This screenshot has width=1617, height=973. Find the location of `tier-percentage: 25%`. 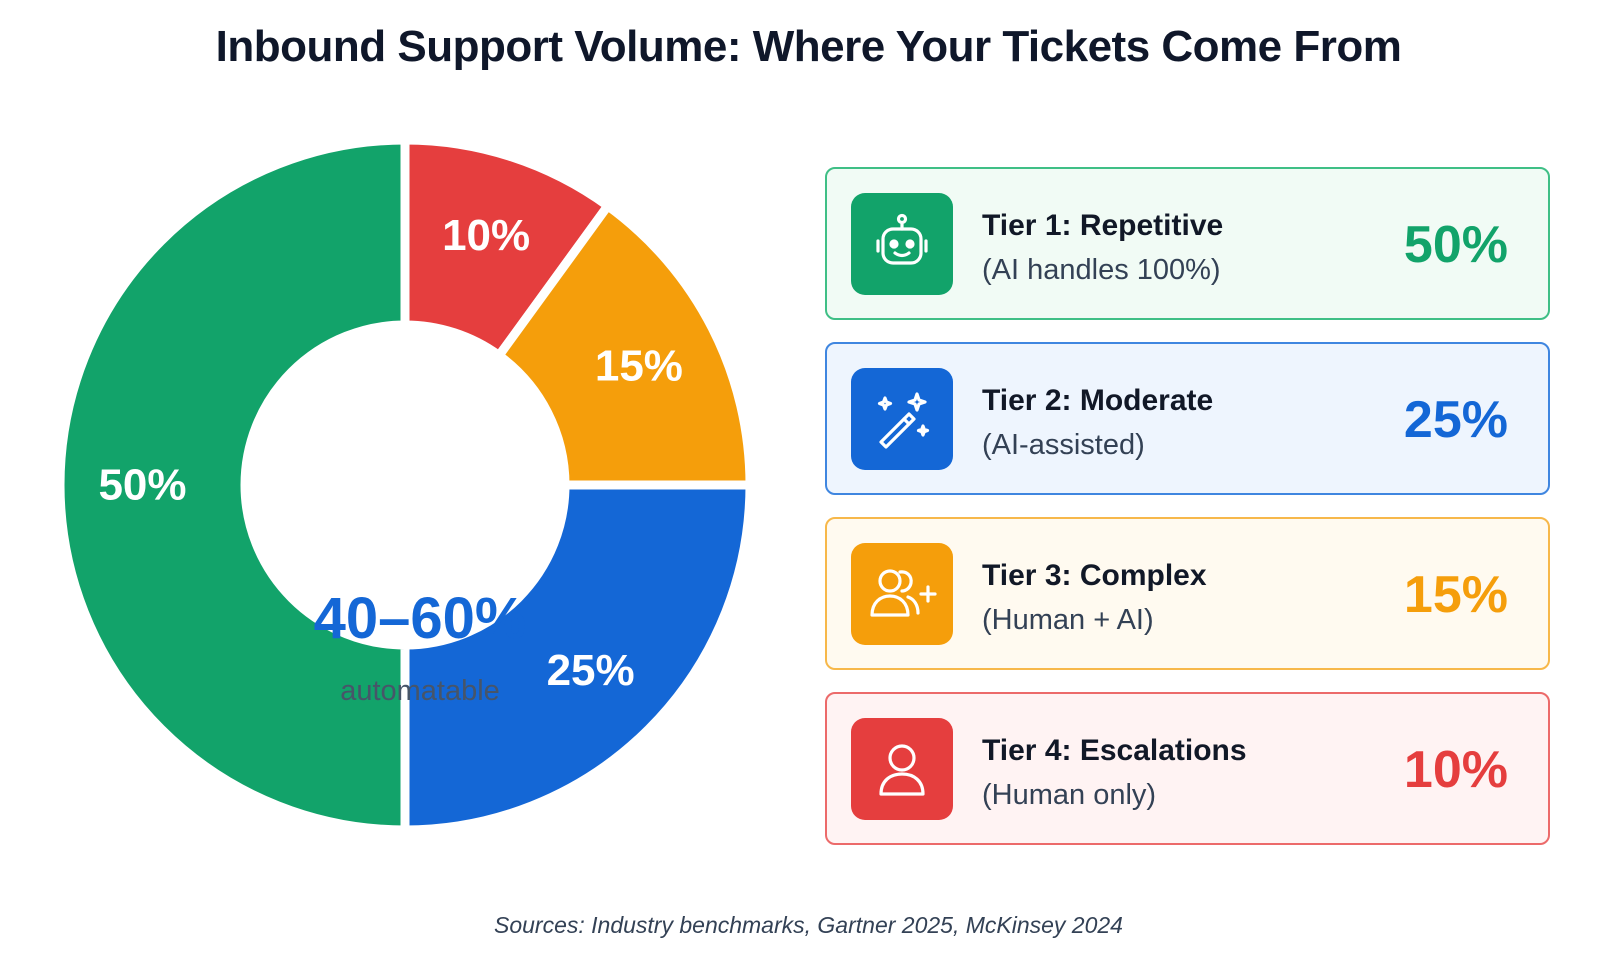

tier-percentage: 25% is located at coordinates (1455, 420).